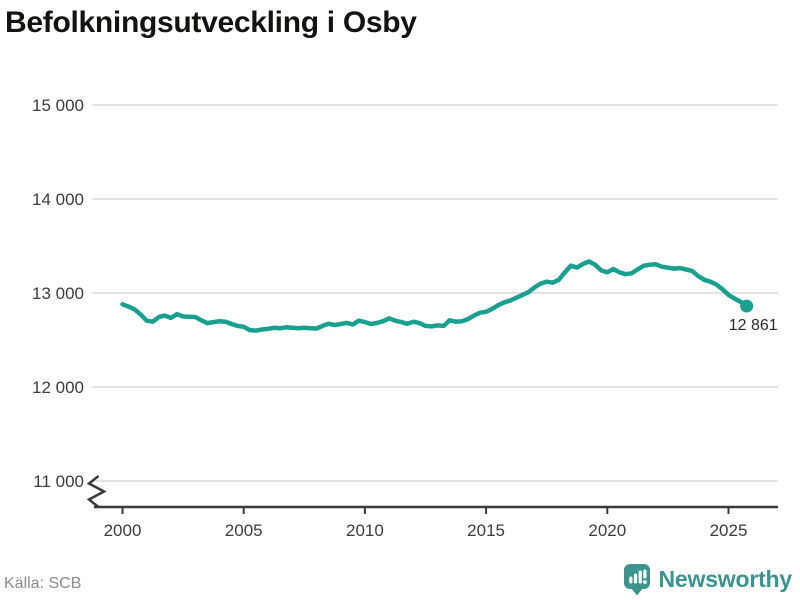 This screenshot has width=800, height=600. Describe the element at coordinates (747, 306) in the screenshot. I see `latest-point-marker` at that location.